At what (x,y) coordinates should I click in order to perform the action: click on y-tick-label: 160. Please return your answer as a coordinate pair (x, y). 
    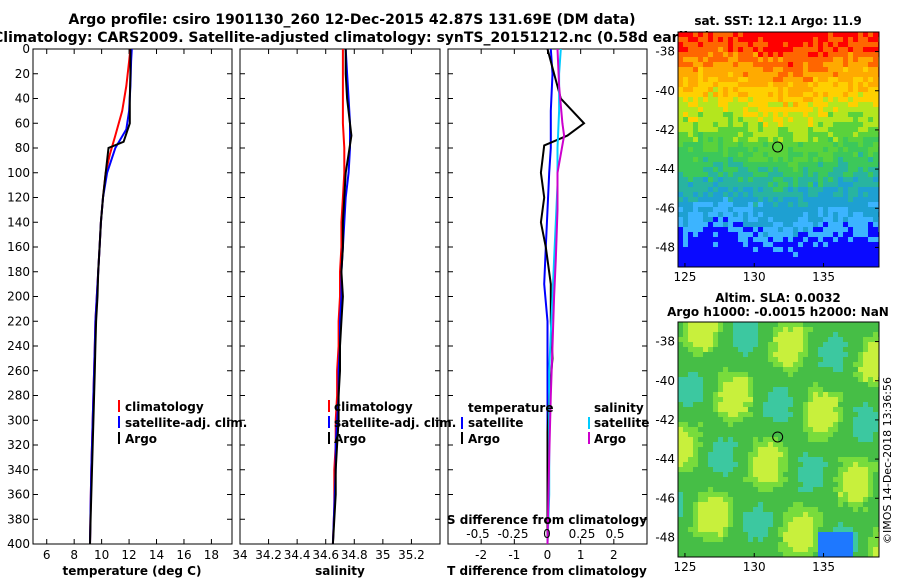
    Looking at the image, I should click on (18, 247).